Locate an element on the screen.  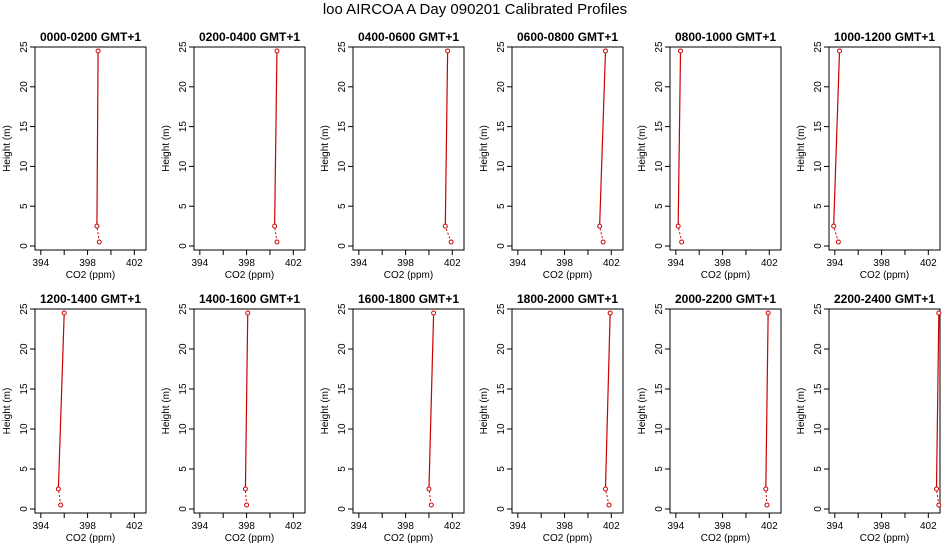
panel-title: 0200-0400 GMT+1 is located at coordinates (249, 37).